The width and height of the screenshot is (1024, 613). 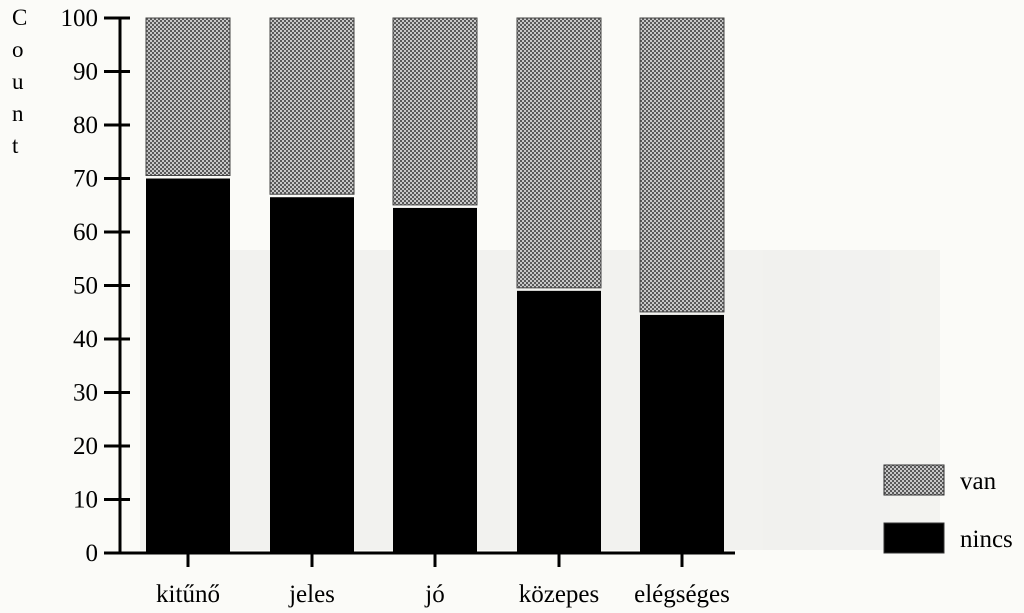 What do you see at coordinates (80, 18) in the screenshot?
I see `y-tick-label: 100` at bounding box center [80, 18].